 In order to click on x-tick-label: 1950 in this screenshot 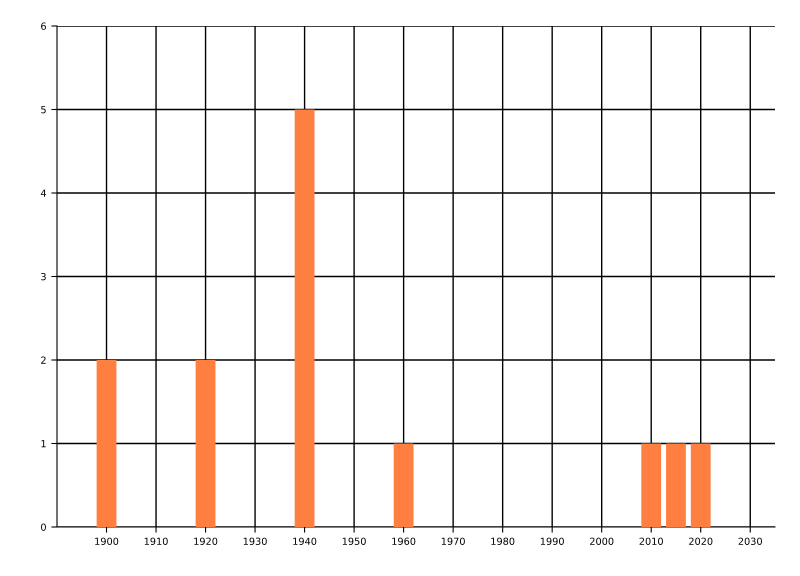, I will do `click(354, 541)`.